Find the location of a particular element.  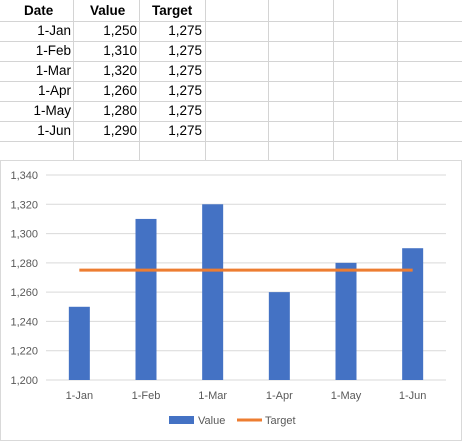

cell-date: 1-Jan is located at coordinates (54, 30).